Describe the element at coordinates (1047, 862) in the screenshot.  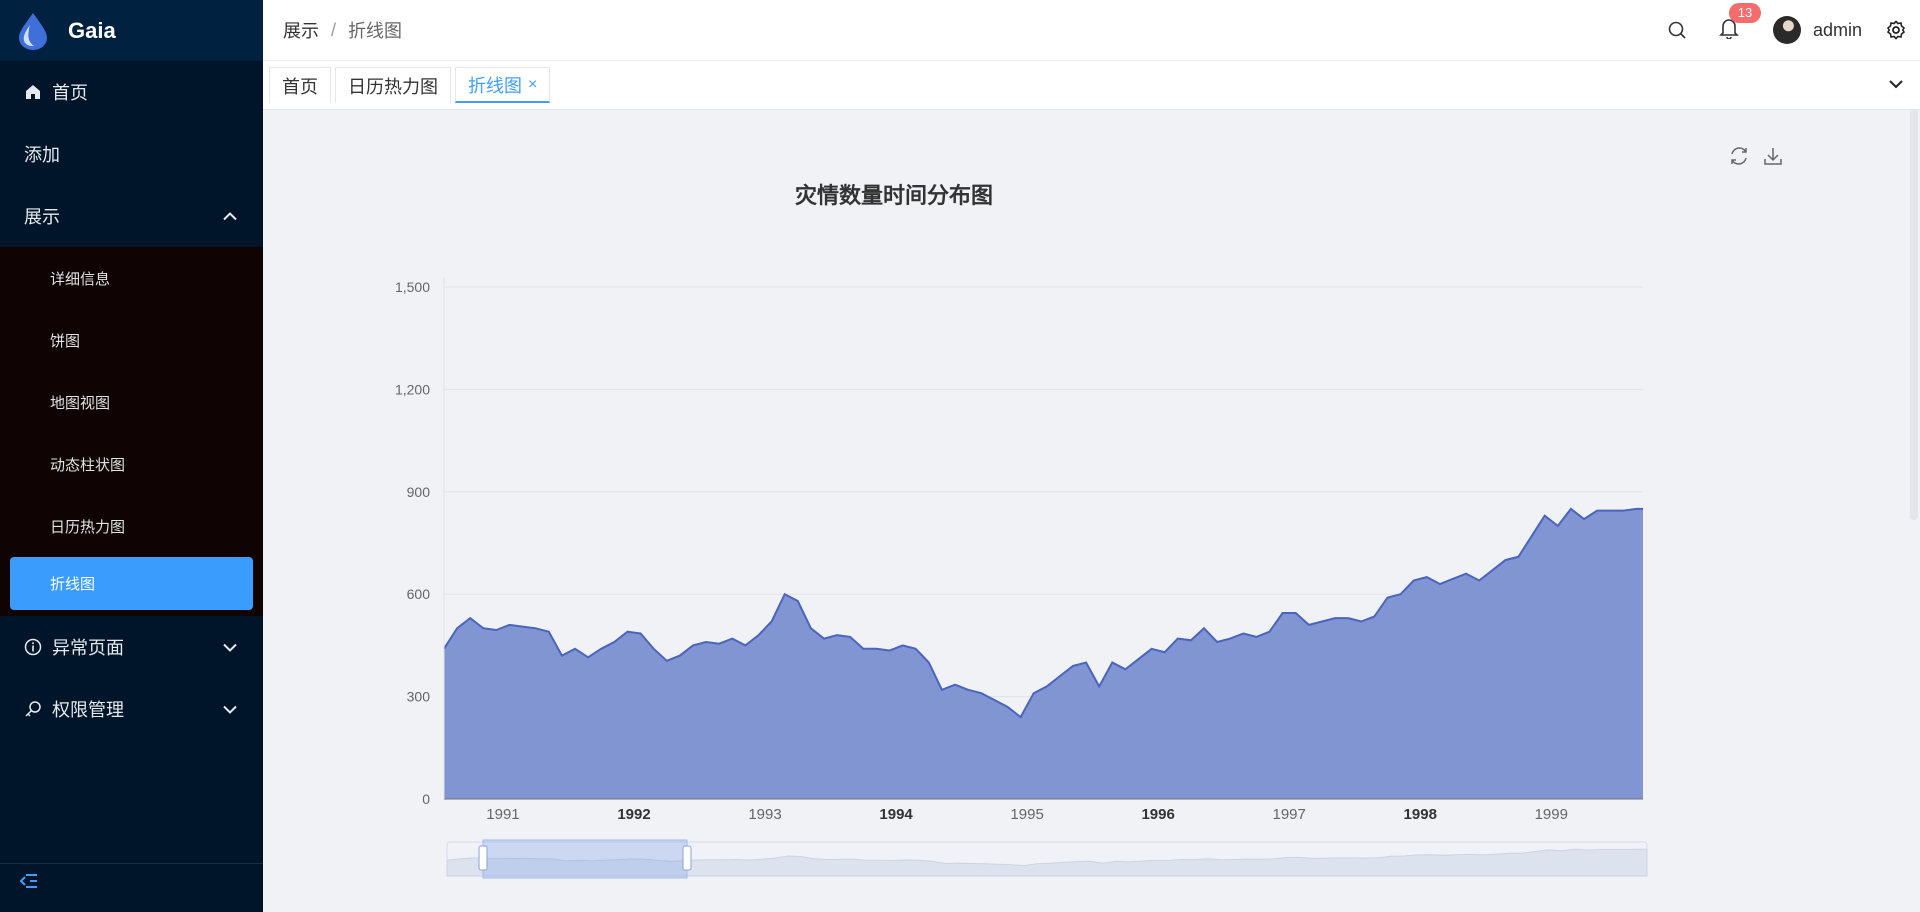
I see `data-zoom-preview` at that location.